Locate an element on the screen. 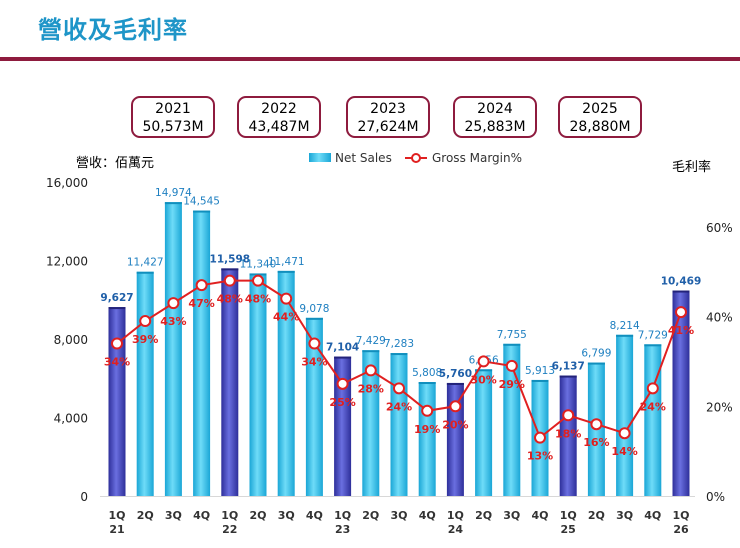 This screenshot has height=548, width=740. annual-value: 27,624M is located at coordinates (388, 127).